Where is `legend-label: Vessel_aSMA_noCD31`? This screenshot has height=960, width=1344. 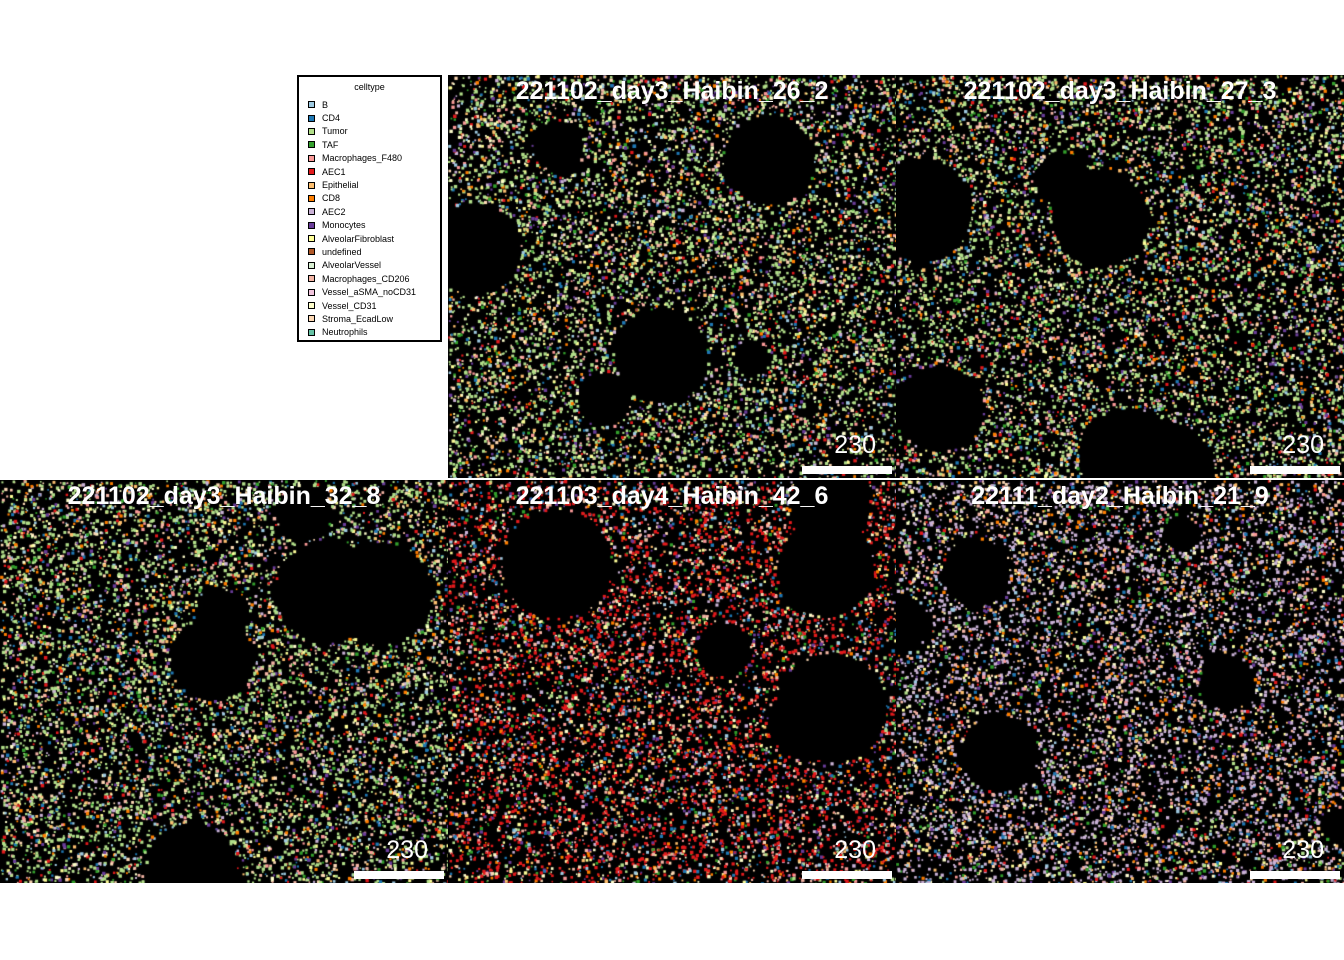
legend-label: Vessel_aSMA_noCD31 is located at coordinates (369, 292).